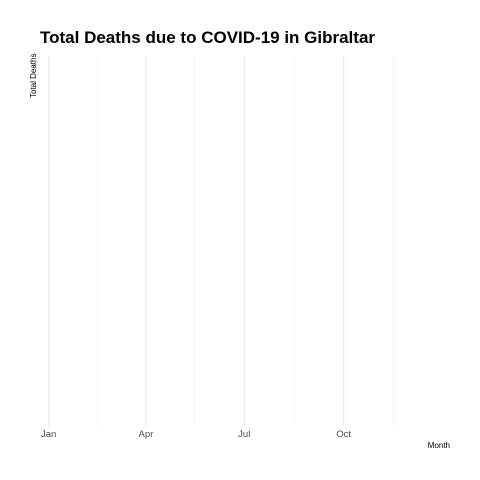 The height and width of the screenshot is (480, 480). Describe the element at coordinates (48, 434) in the screenshot. I see `x-tick-label-jan: Jan` at that location.